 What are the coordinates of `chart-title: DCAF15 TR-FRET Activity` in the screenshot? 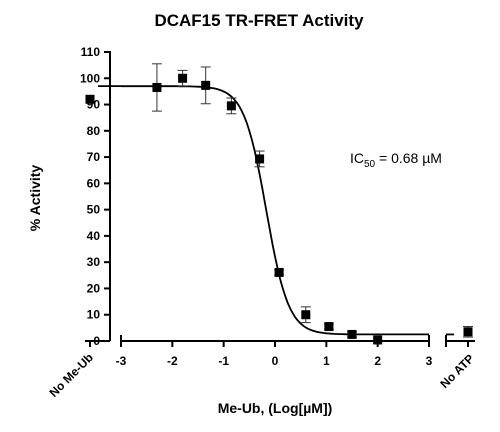 It's located at (259, 20).